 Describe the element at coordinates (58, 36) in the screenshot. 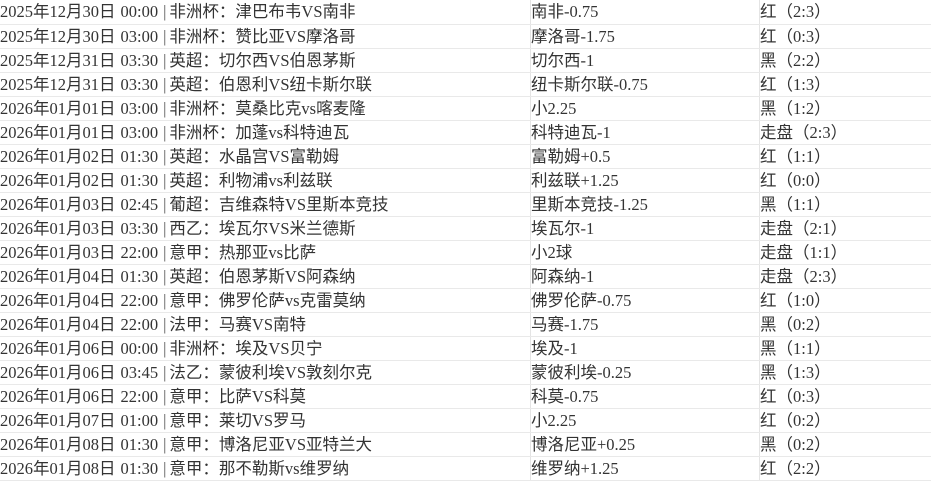

I see `match-date: 2025年12月30日` at that location.